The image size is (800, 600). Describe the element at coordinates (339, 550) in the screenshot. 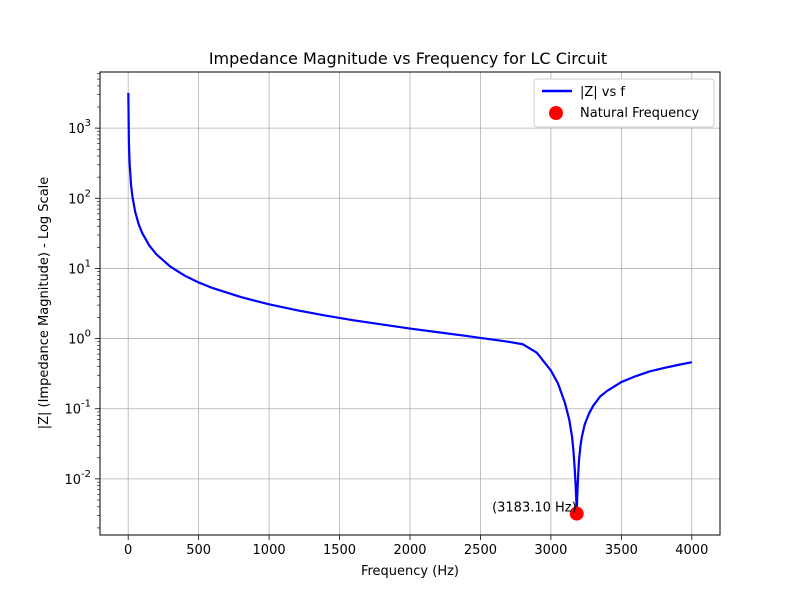

I see `x-tick-label: 1500` at that location.